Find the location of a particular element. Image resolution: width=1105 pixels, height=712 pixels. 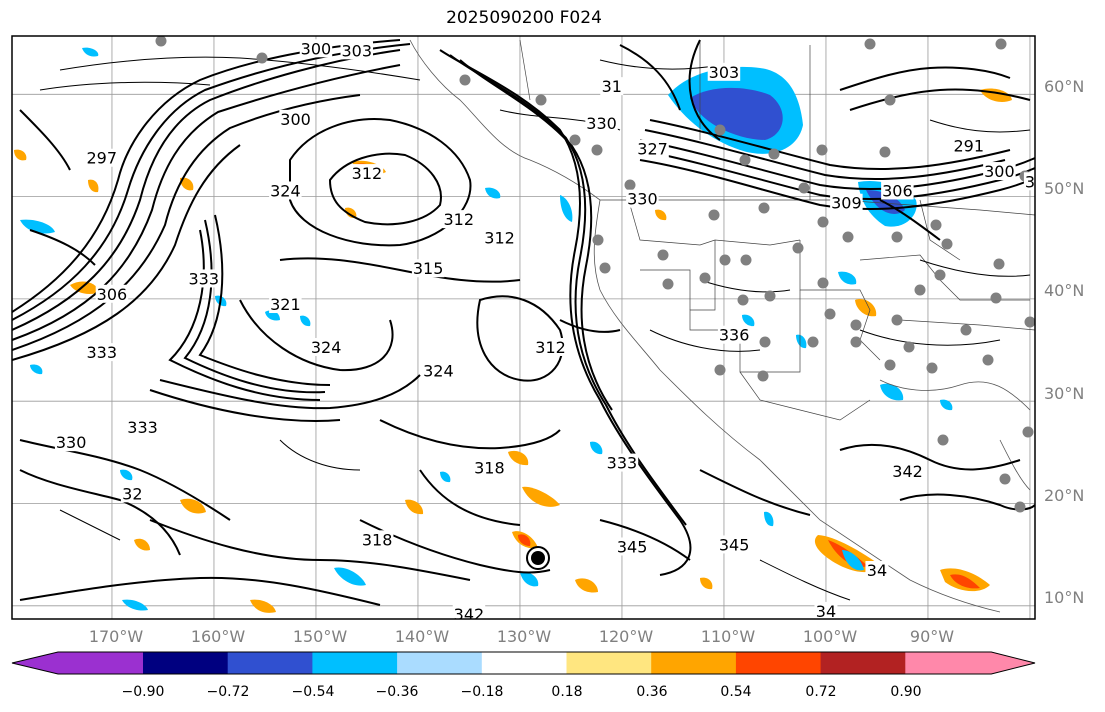

lon-label-90w: 90°W is located at coordinates (932, 636).